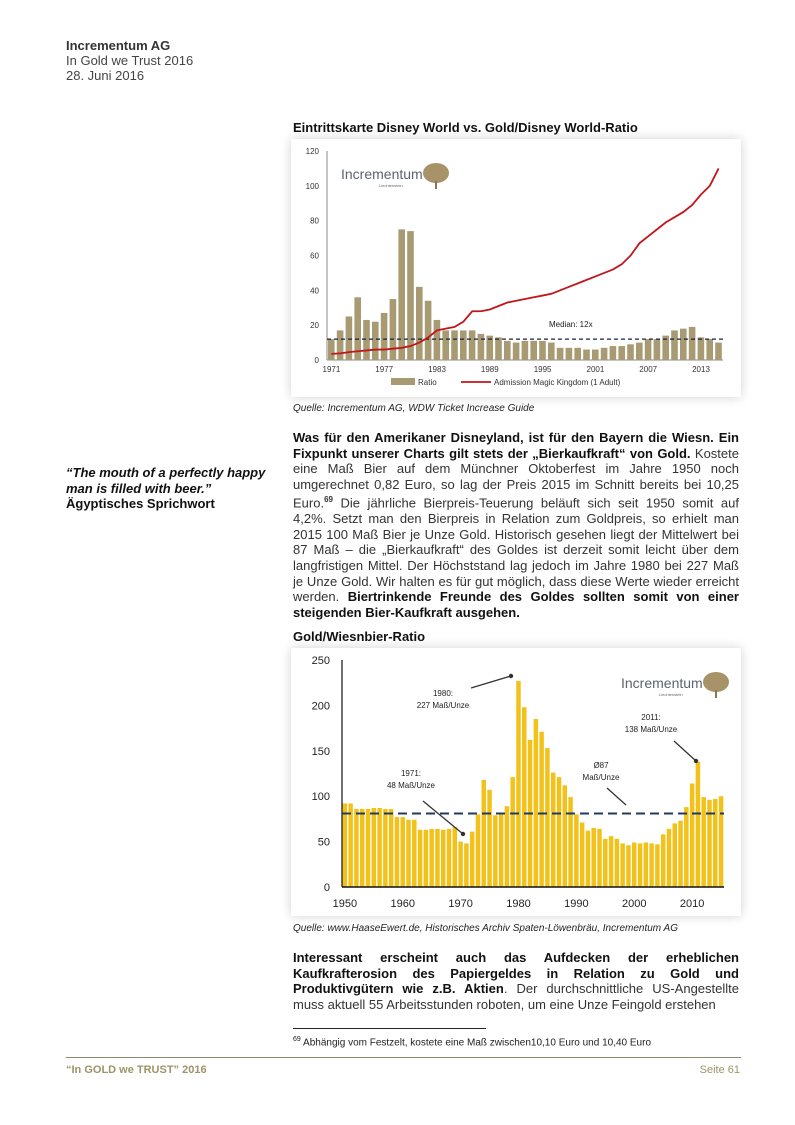 The height and width of the screenshot is (1125, 795). Describe the element at coordinates (719, 1070) in the screenshot. I see `page-number: Seite 61` at that location.